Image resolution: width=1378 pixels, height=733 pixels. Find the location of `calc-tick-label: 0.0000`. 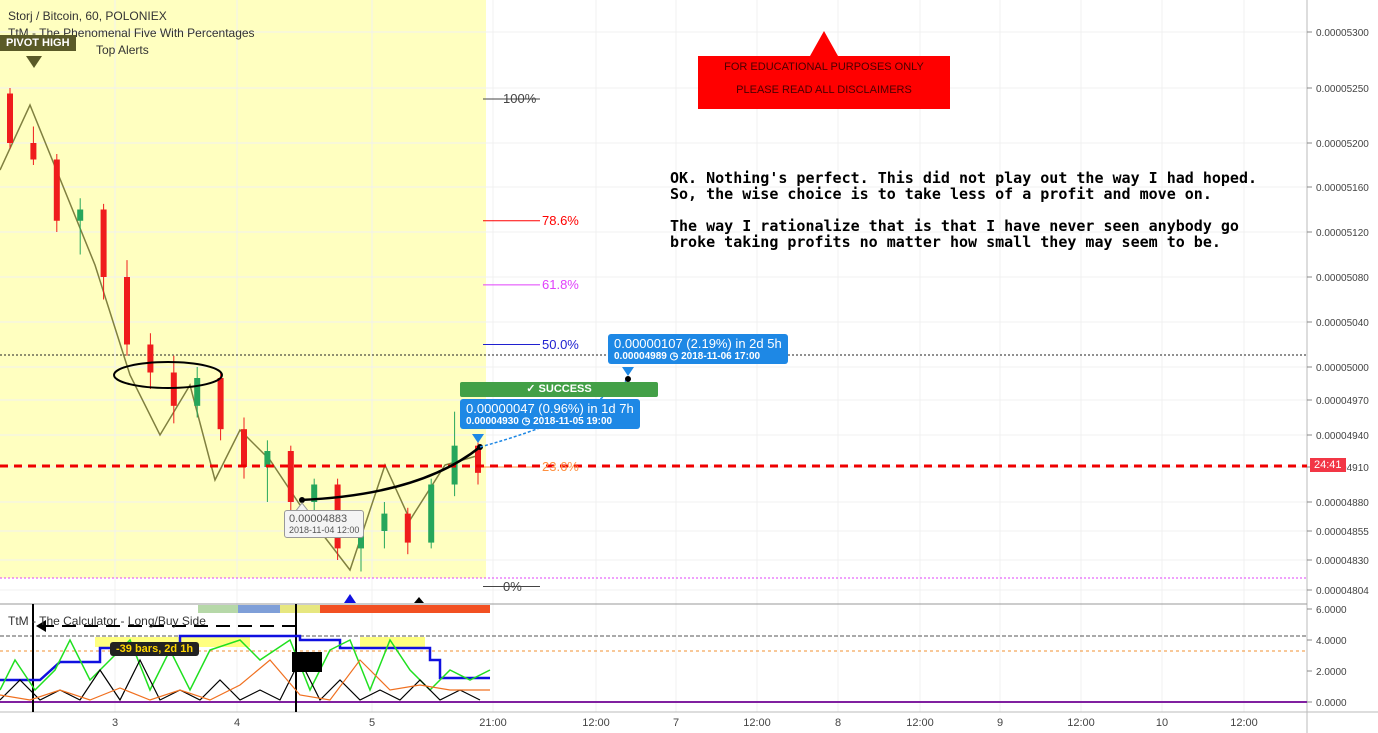

calc-tick-label: 0.0000 is located at coordinates (1331, 703).